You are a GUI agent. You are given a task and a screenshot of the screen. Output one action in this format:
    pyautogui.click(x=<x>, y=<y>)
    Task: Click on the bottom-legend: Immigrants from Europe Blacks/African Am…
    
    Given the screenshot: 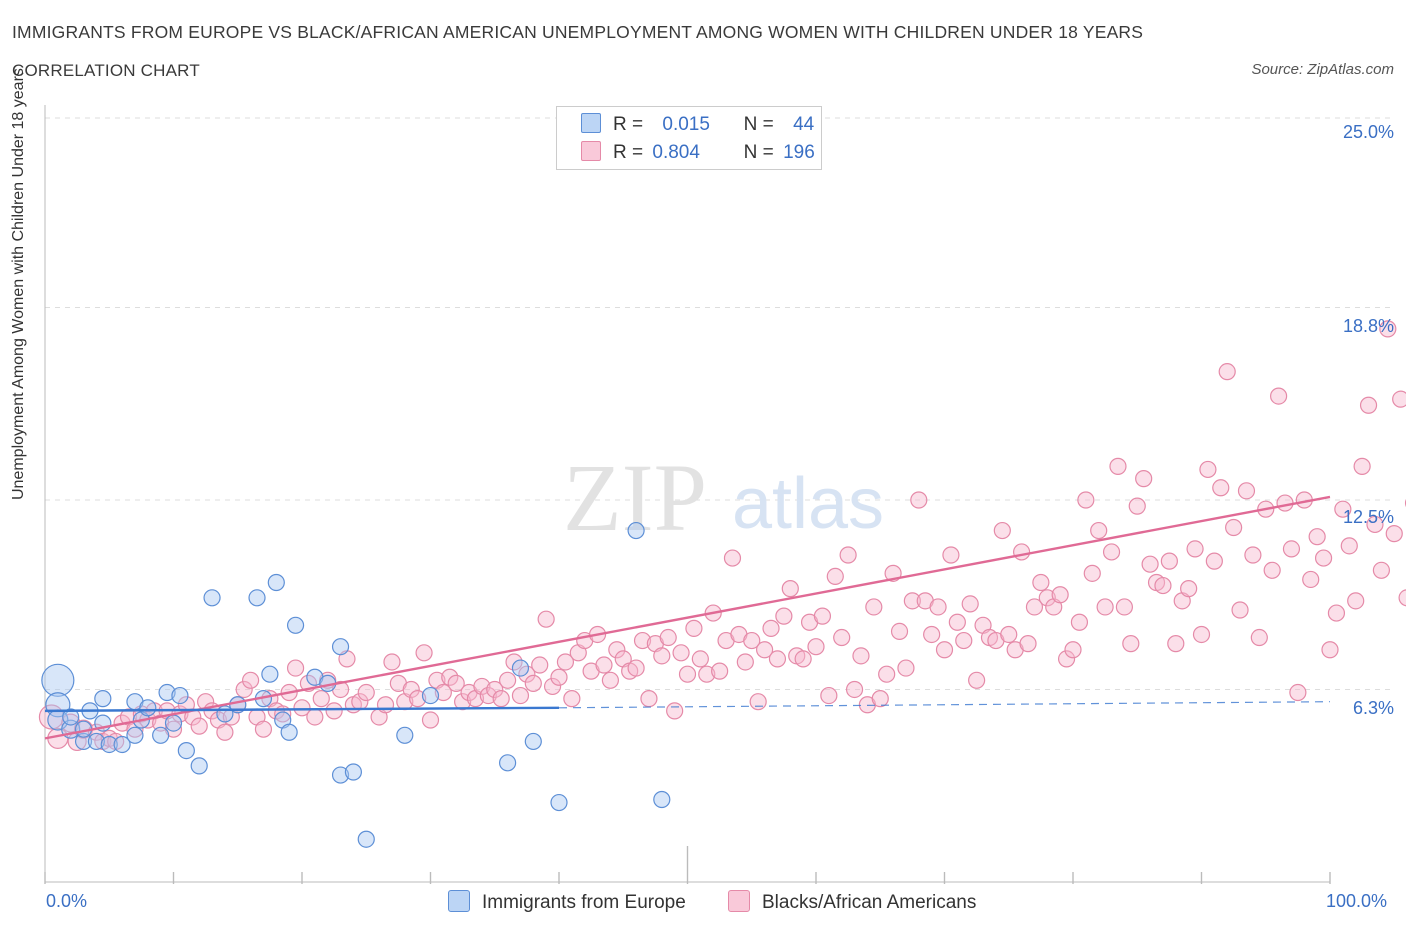 What is the action you would take?
    pyautogui.click(x=703, y=903)
    